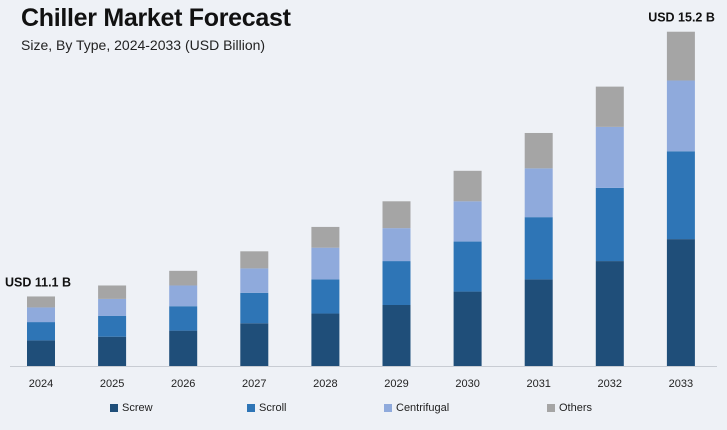 The width and height of the screenshot is (727, 430). I want to click on chart-subtitle: Size, By Type, 2024-2033 (USD Billion), so click(143, 45).